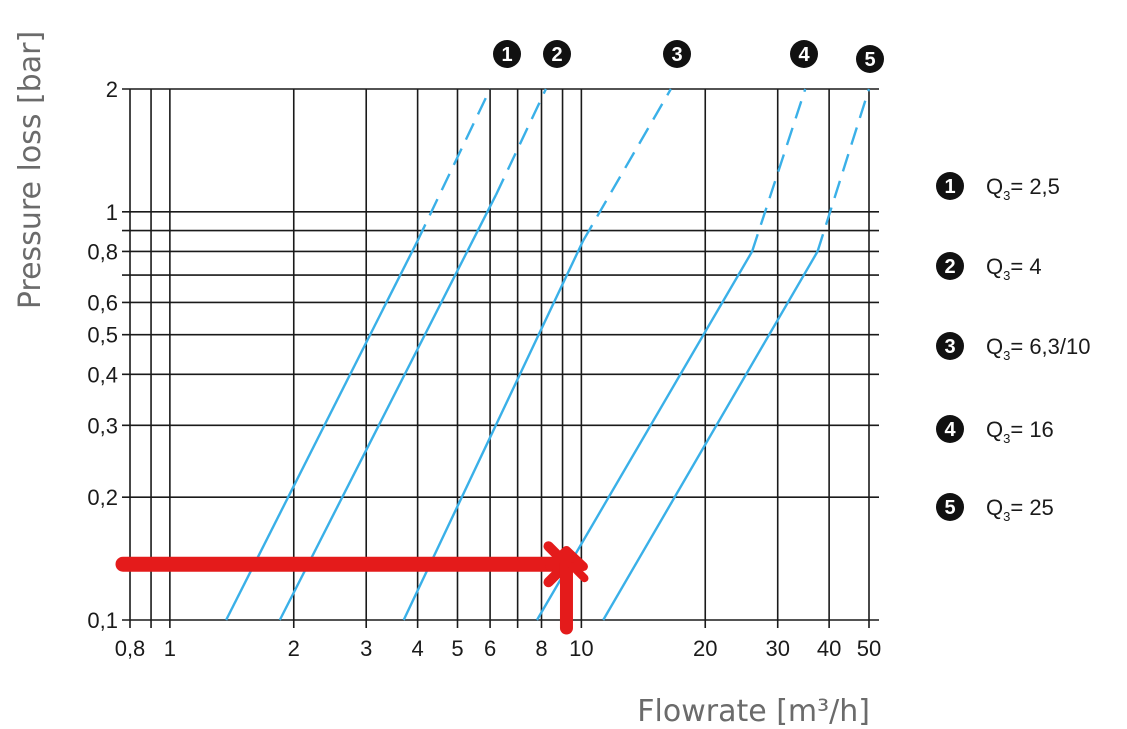  I want to click on x-tick-label: 3, so click(366, 648).